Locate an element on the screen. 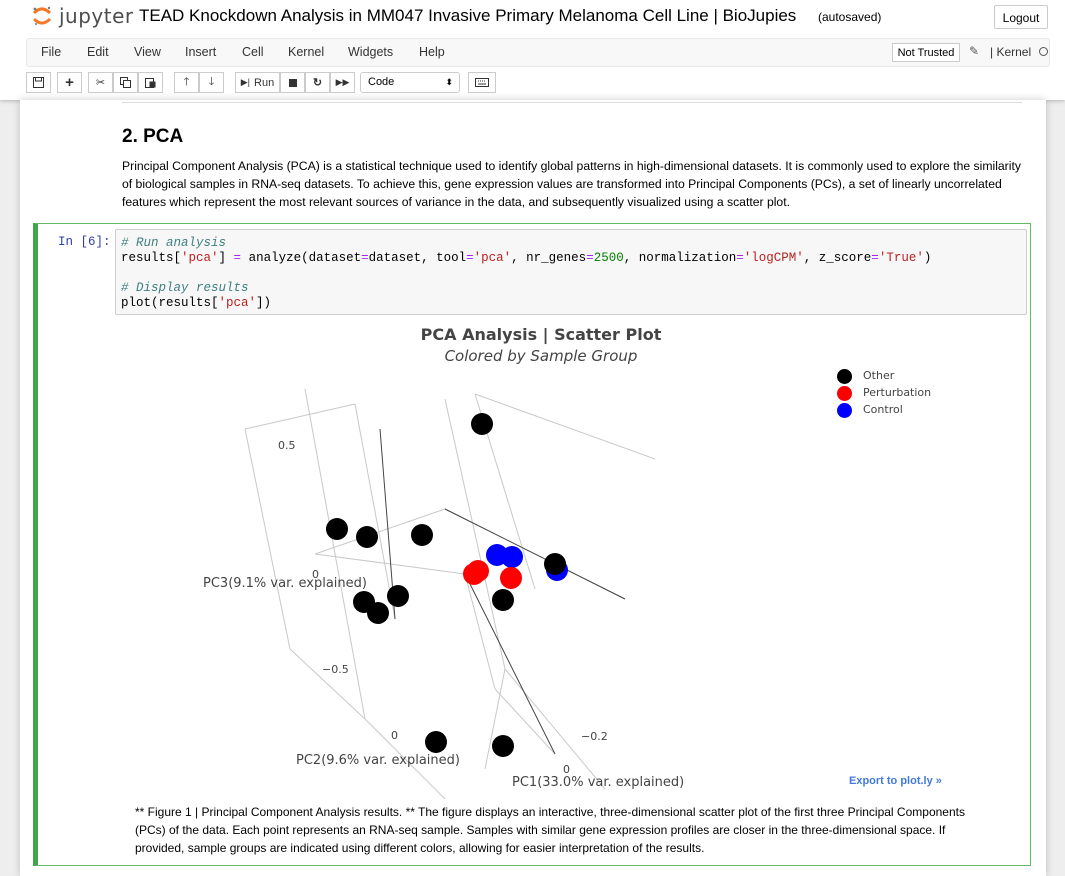  tick-label-pc2-zero: 0 is located at coordinates (394, 735).